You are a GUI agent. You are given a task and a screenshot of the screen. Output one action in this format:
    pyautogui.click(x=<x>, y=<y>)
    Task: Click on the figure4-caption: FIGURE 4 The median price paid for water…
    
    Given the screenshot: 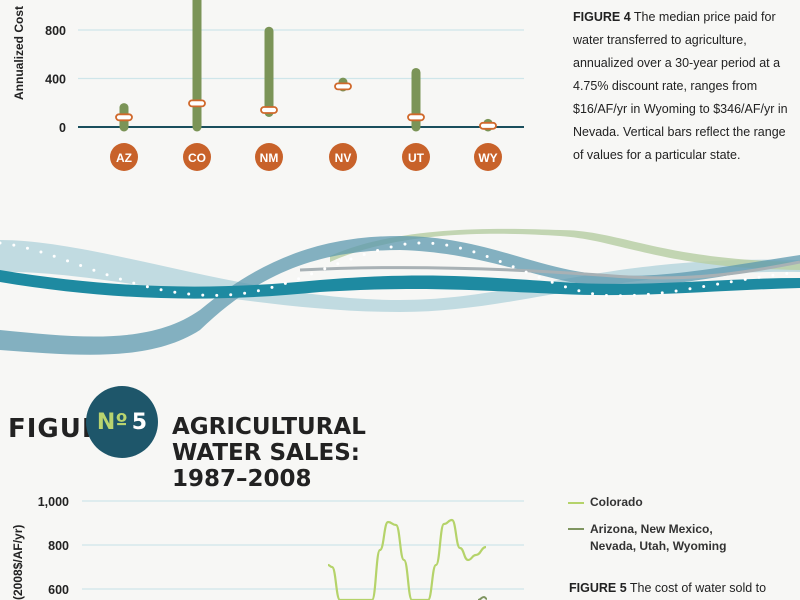 What is the action you would take?
    pyautogui.click(x=684, y=86)
    